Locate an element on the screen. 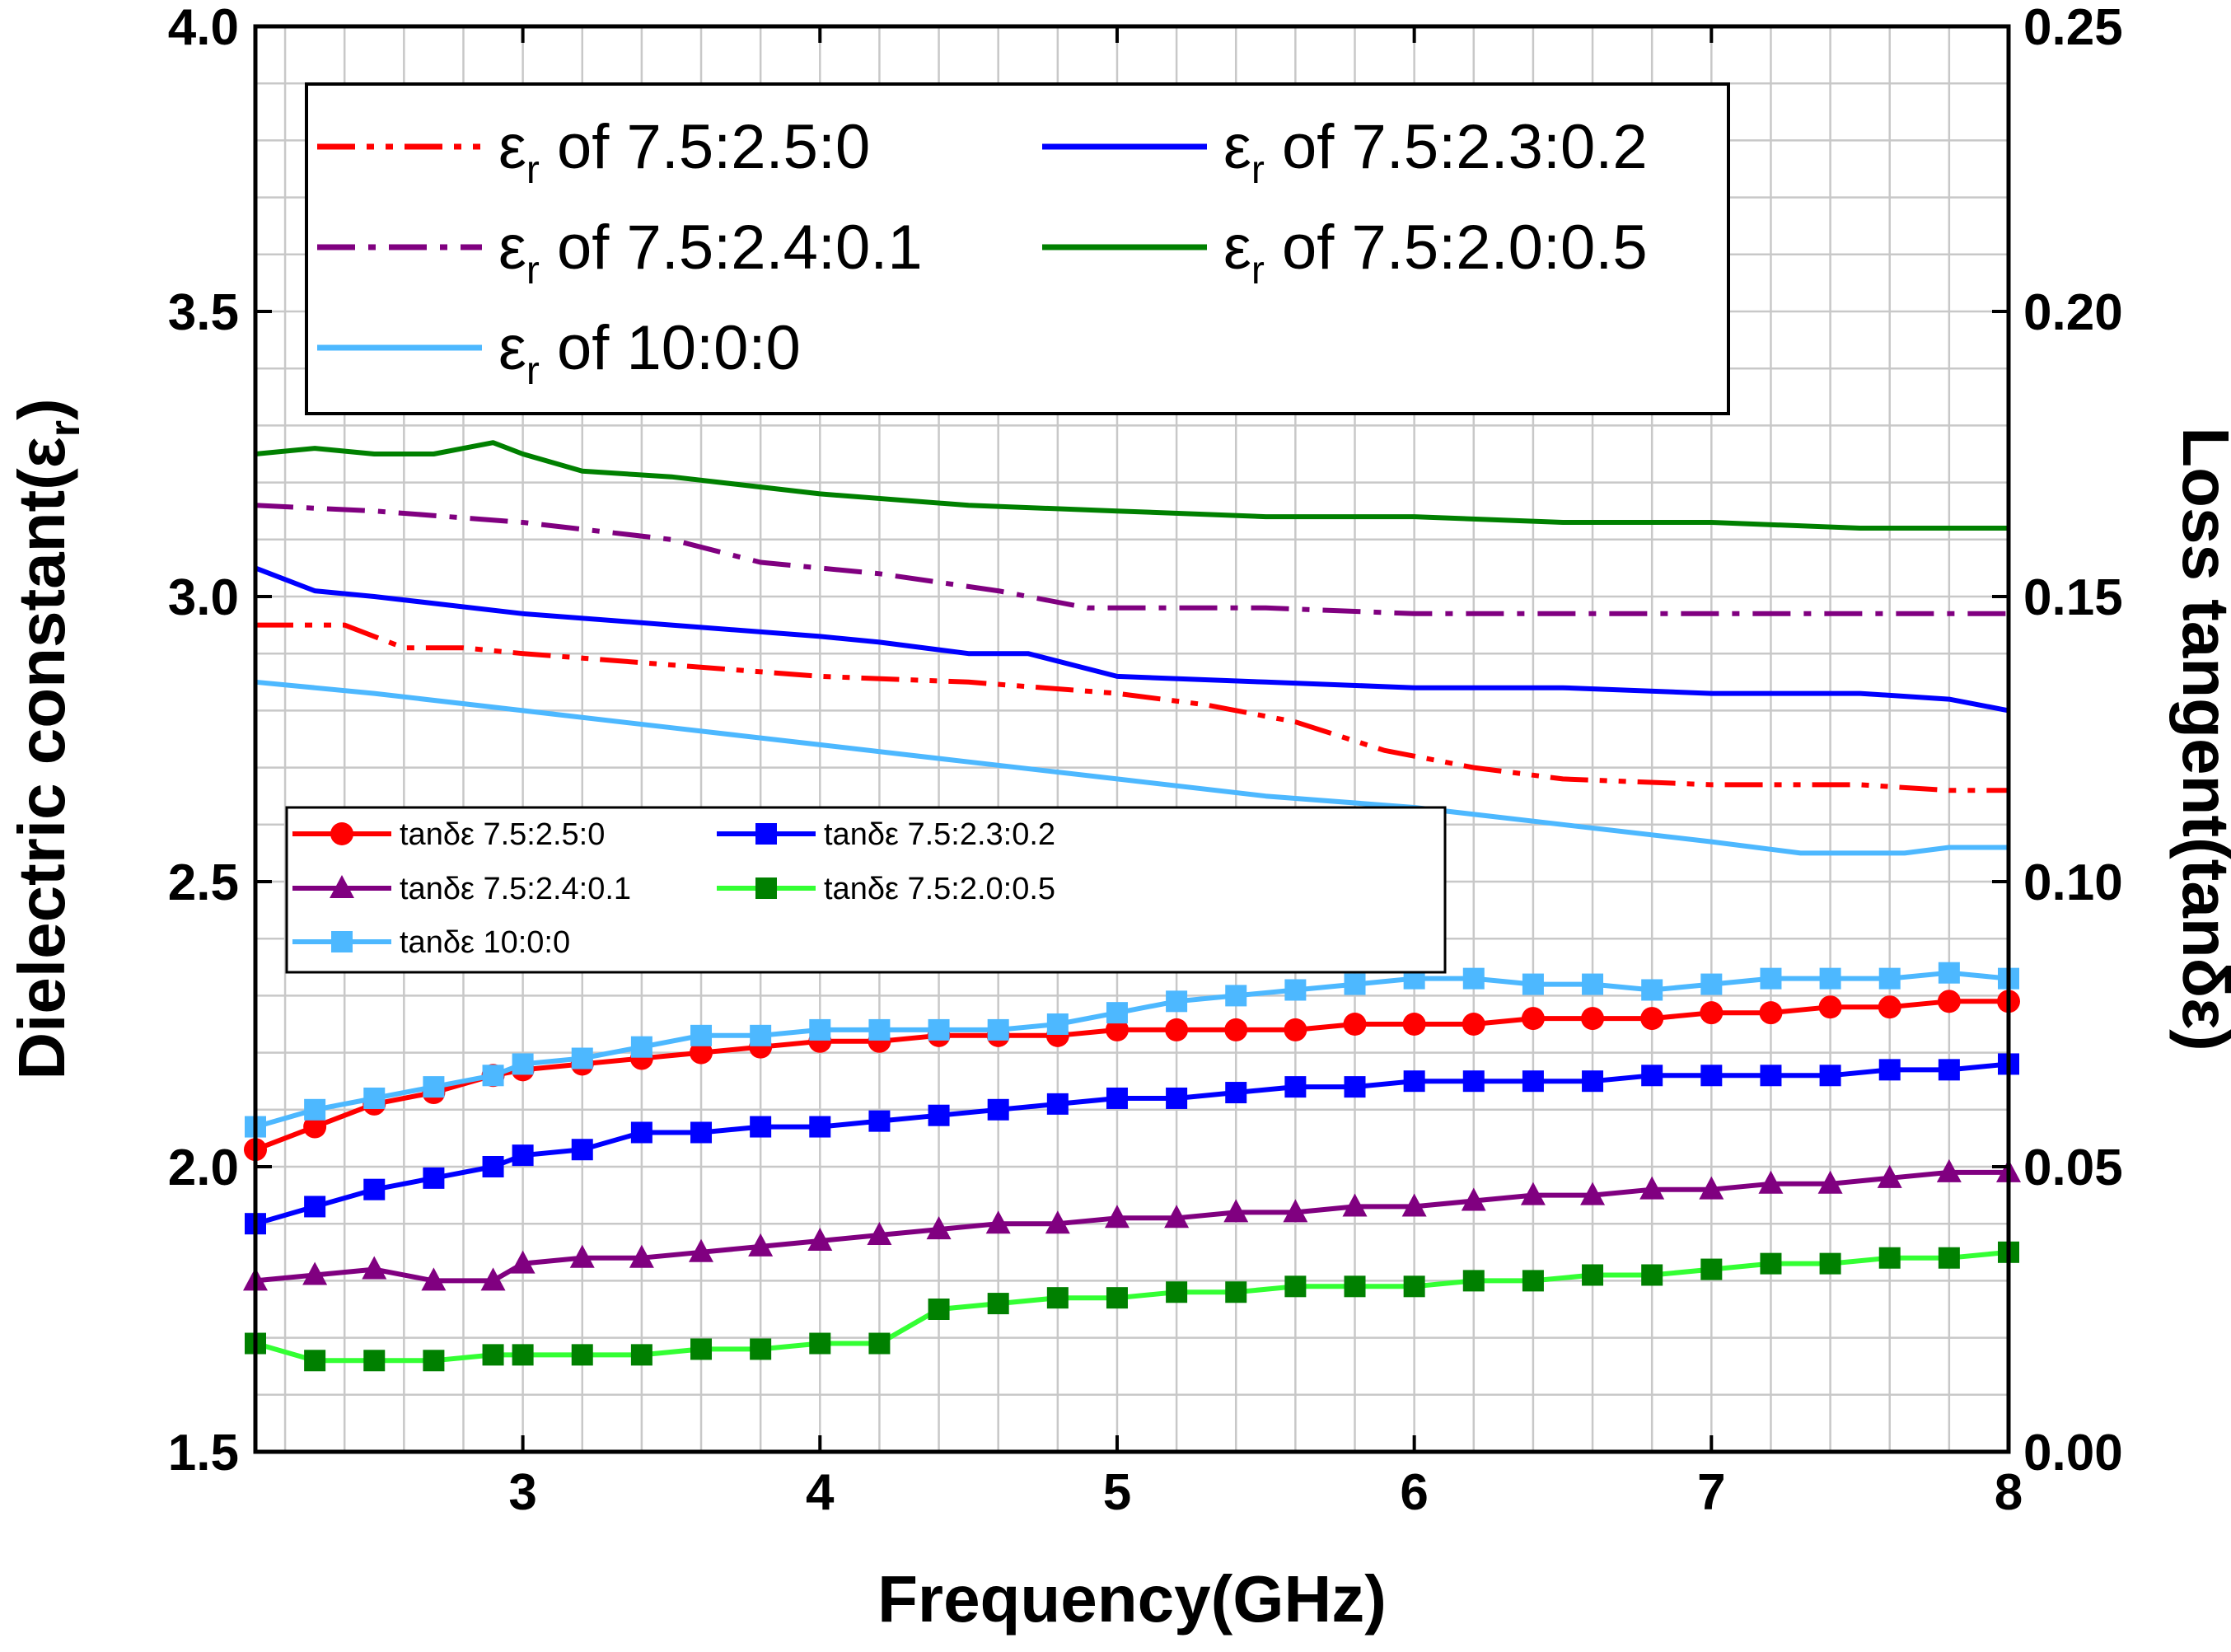 This screenshot has width=2231, height=1652. series-er5 is located at coordinates (1132, 768).